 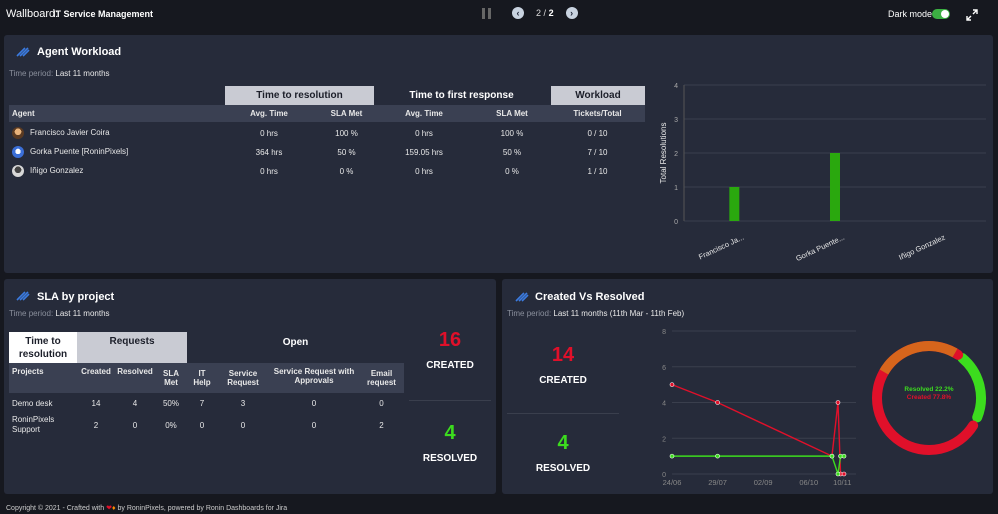 I want to click on y-tick-label: 2, so click(x=676, y=154).